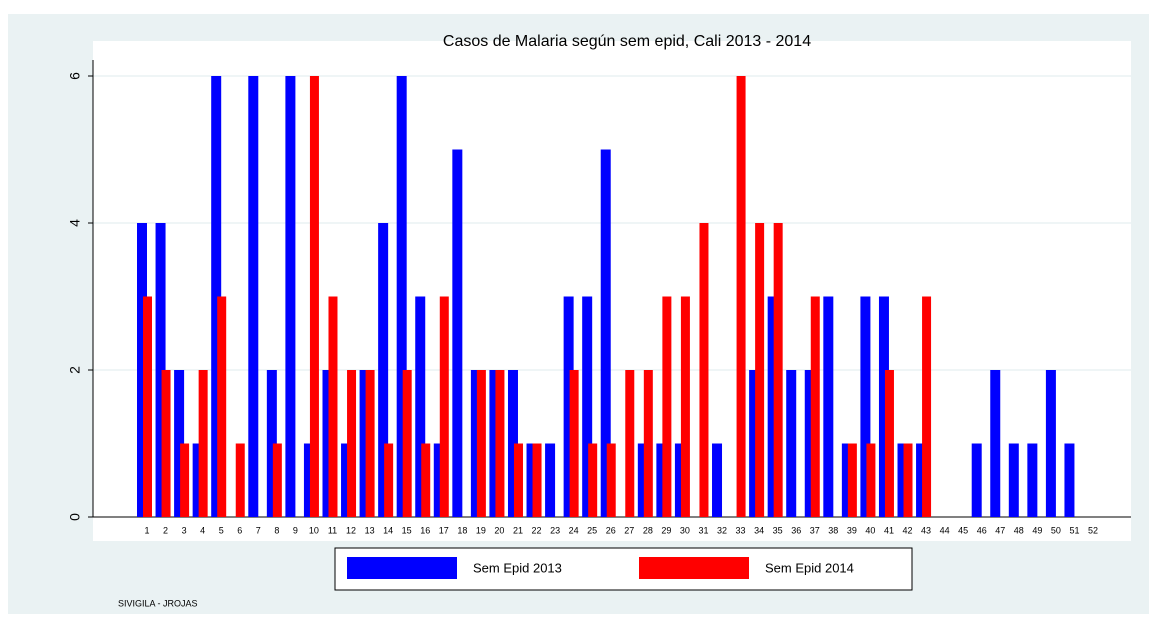  I want to click on x-tick-label: 39, so click(852, 530).